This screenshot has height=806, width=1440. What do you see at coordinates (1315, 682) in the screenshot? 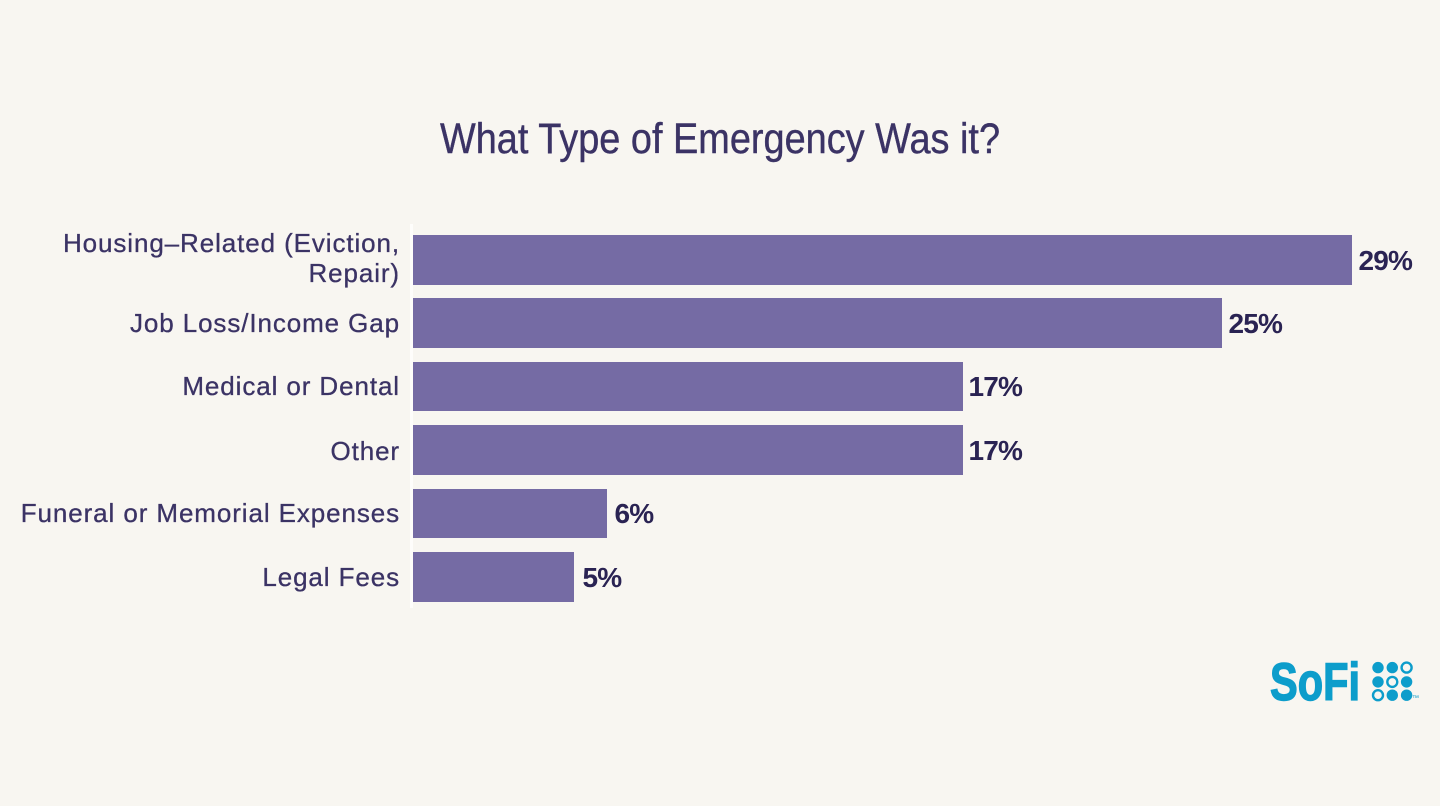
I see `svg-text: SoFi` at bounding box center [1315, 682].